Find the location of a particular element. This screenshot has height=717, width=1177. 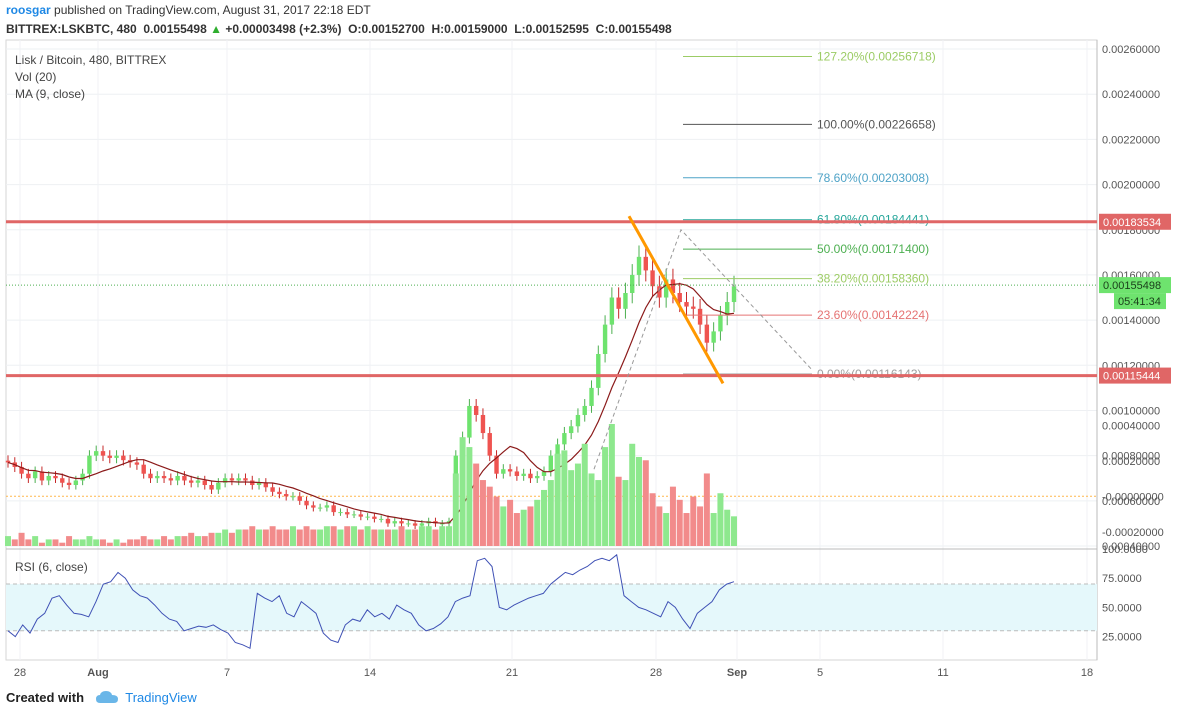

countdown-tag: 05:41:34 is located at coordinates (1139, 302).